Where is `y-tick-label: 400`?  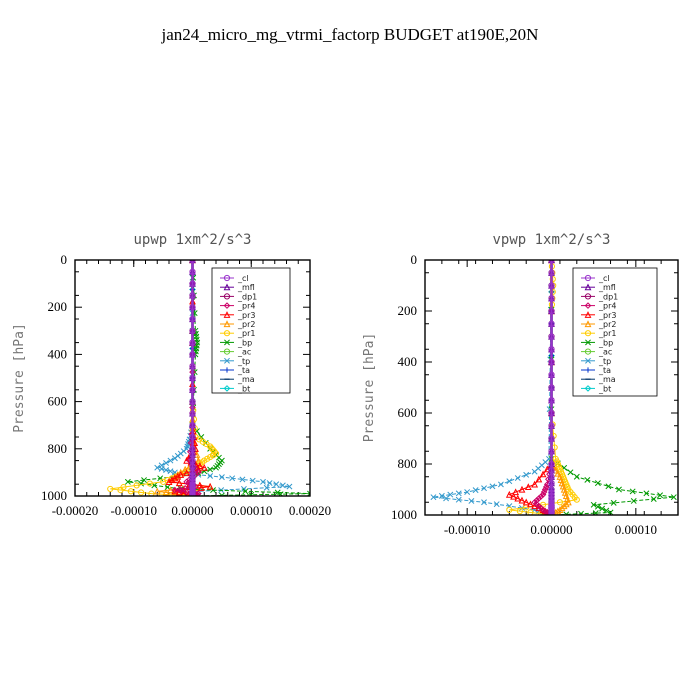
y-tick-label: 400 is located at coordinates (408, 361).